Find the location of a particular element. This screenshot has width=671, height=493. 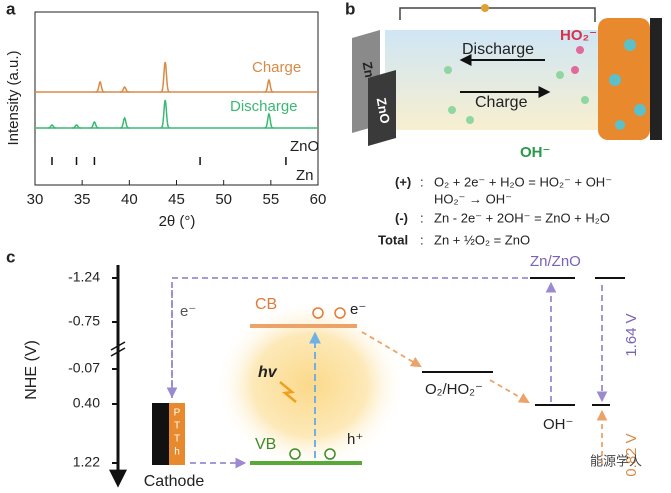

hole-label: h⁺ is located at coordinates (355, 439).